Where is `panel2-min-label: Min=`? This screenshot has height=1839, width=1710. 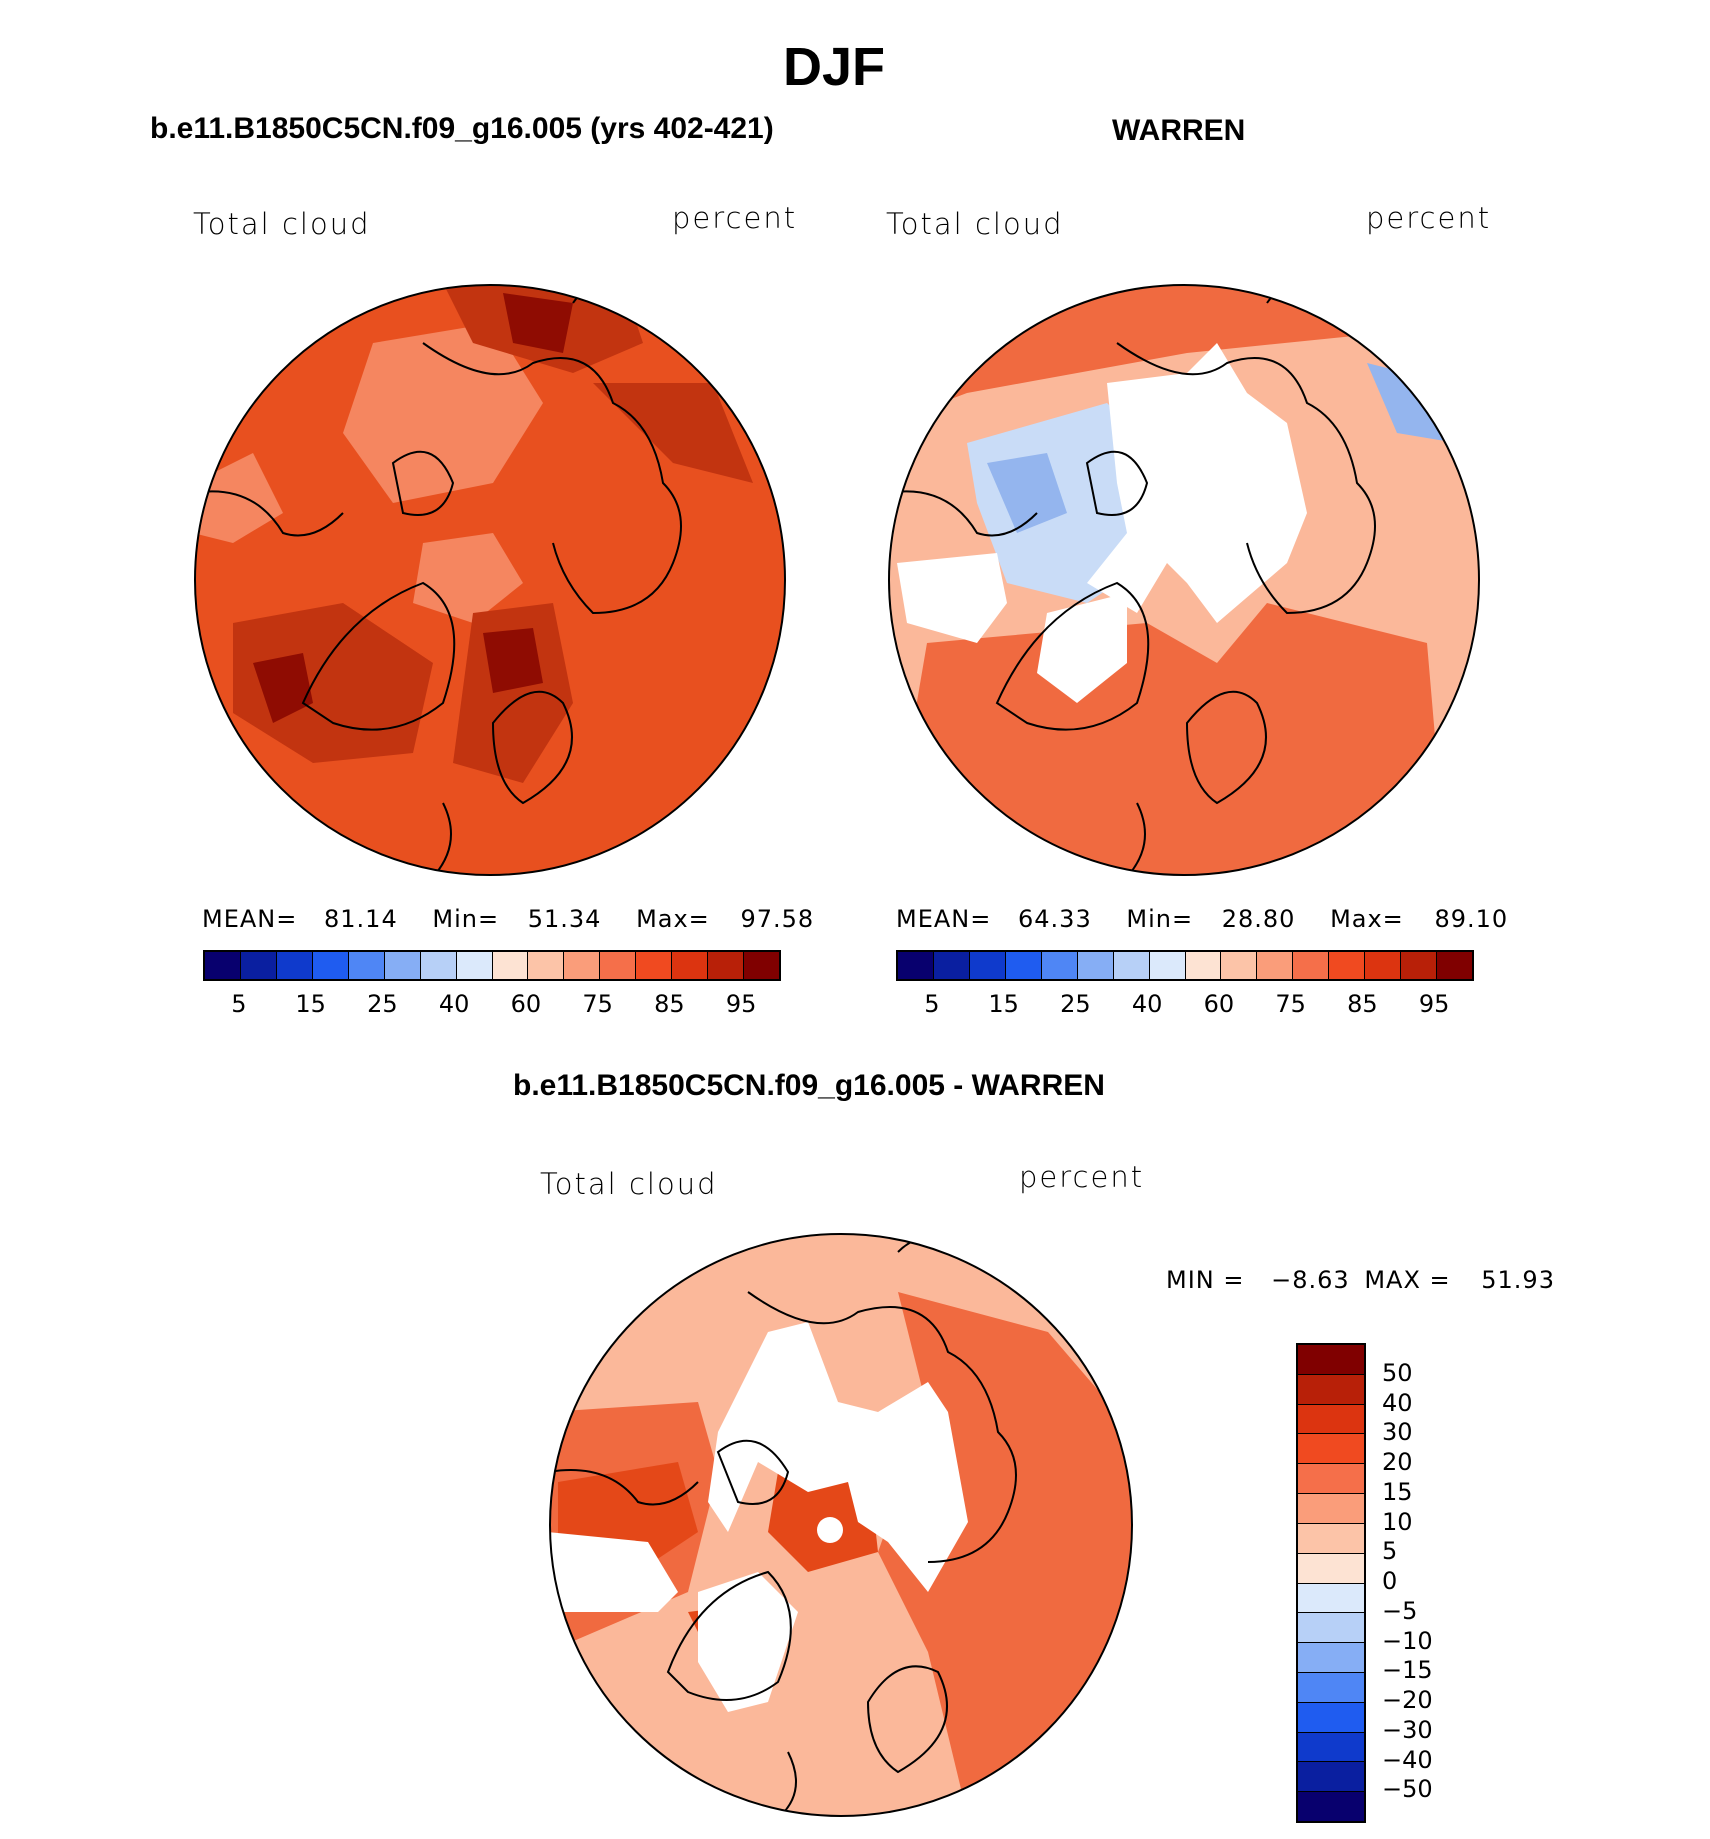 panel2-min-label: Min= is located at coordinates (1160, 919).